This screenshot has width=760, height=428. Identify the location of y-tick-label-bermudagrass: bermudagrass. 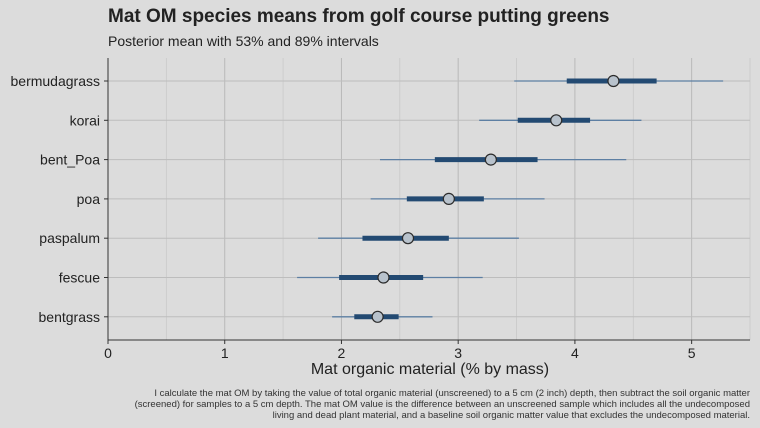
(56, 81).